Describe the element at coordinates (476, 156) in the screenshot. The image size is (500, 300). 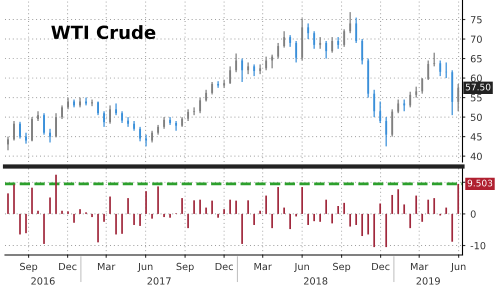
I see `y-tick-label: 40` at that location.